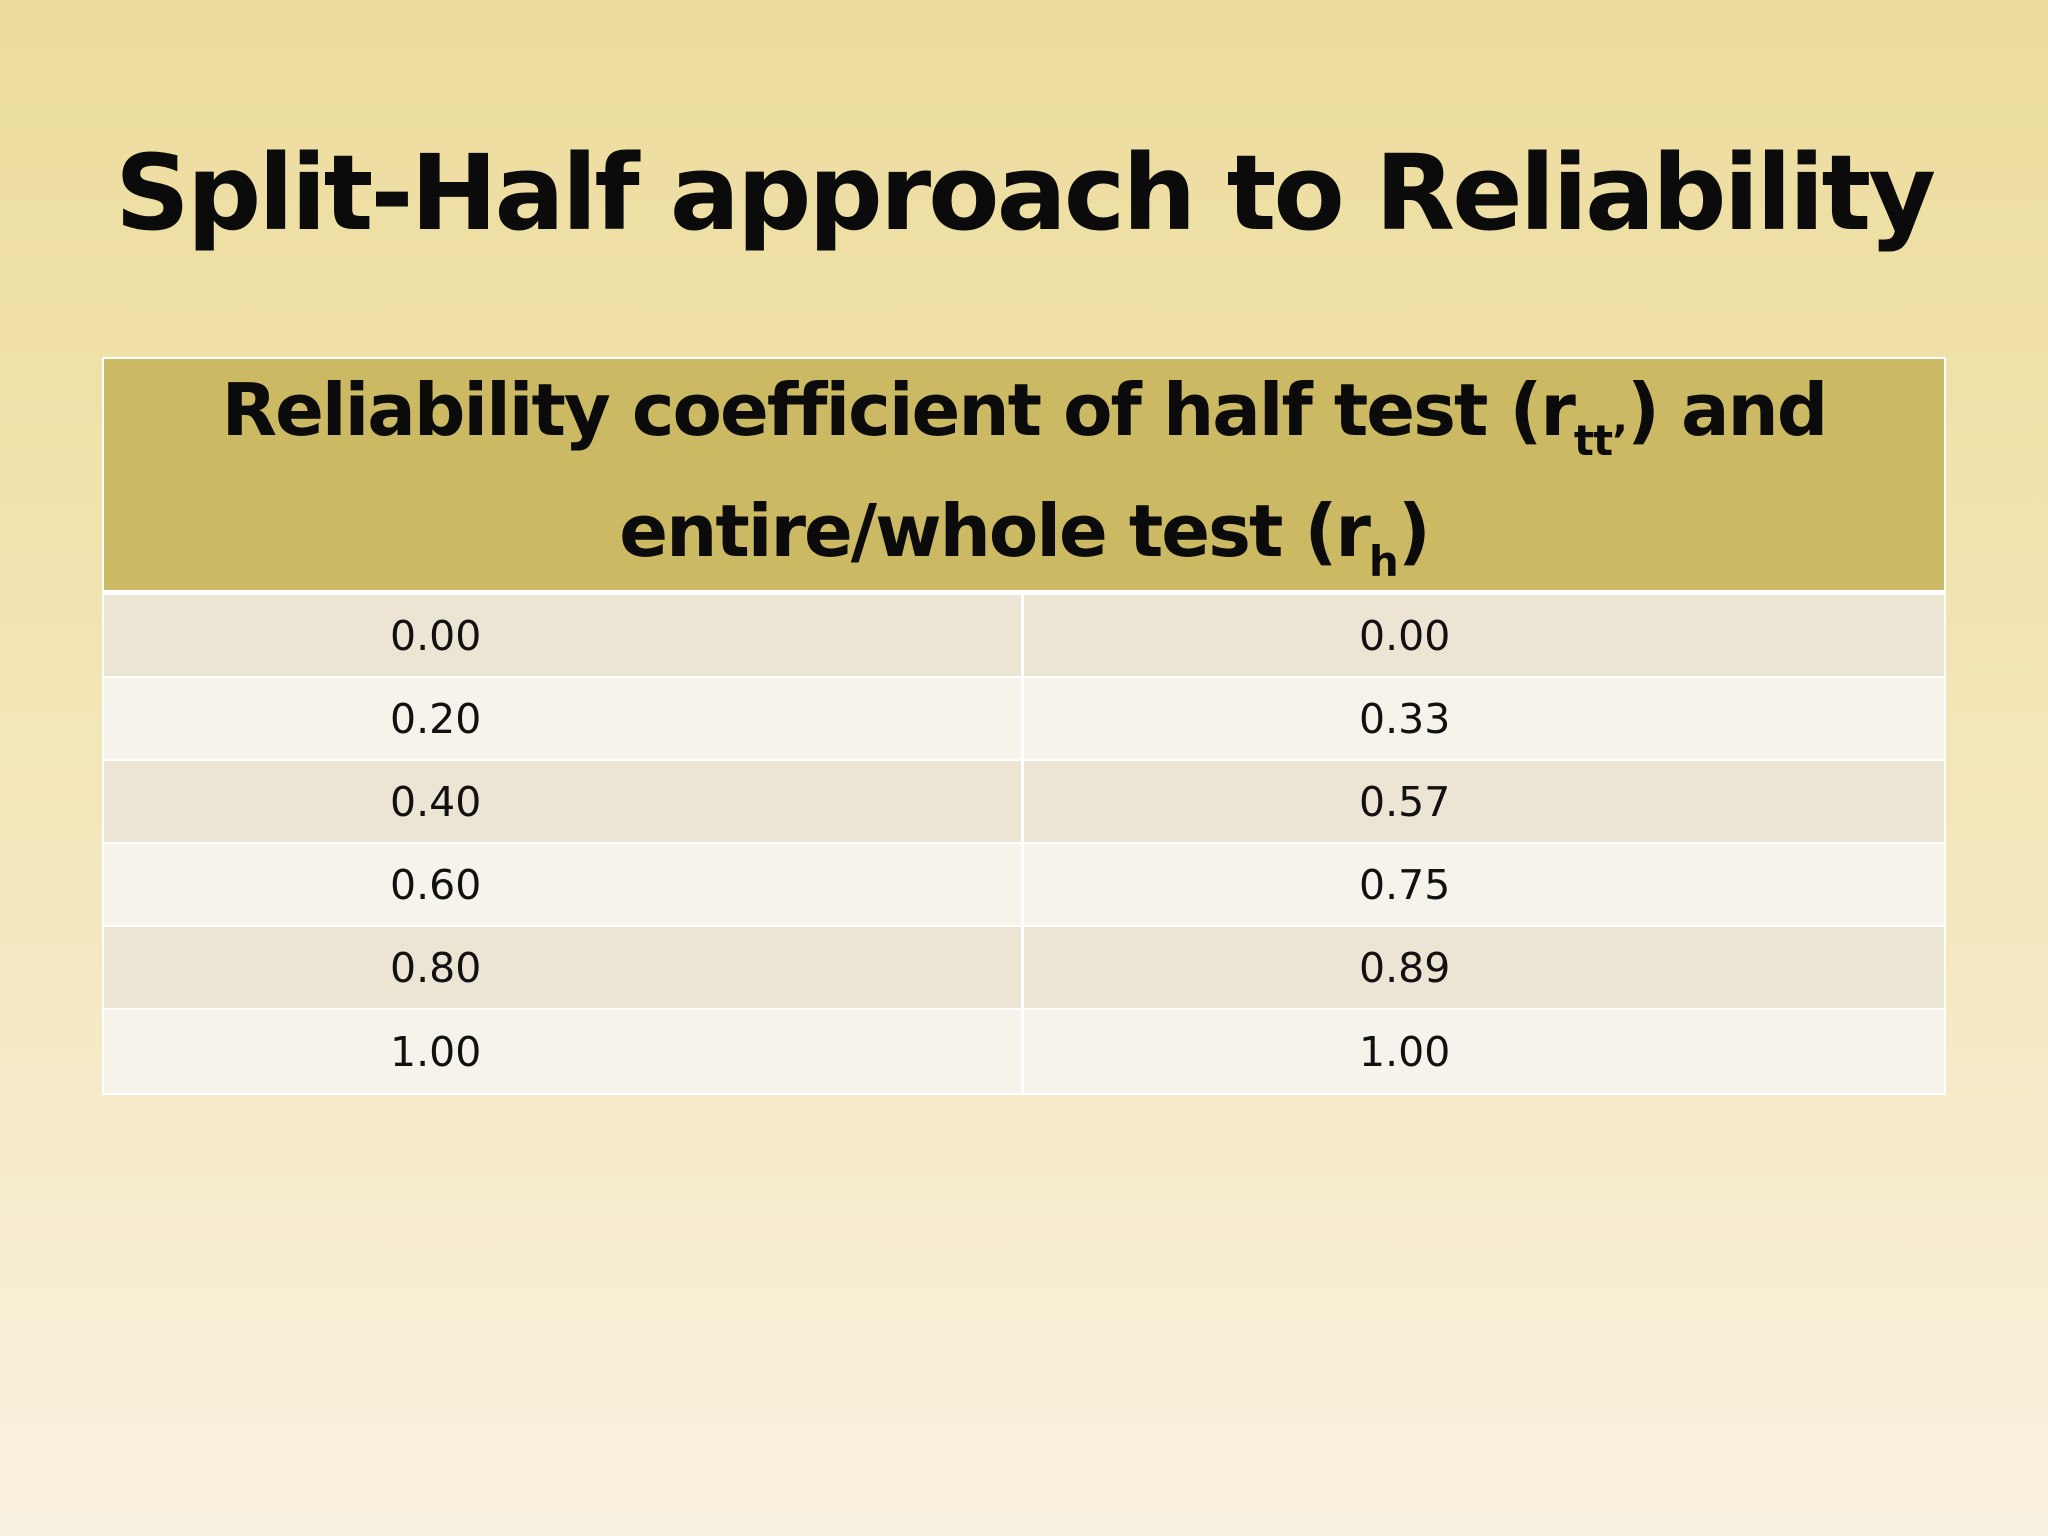  I want to click on header-line-2-prefix: entire/whole test (r, so click(995, 530).